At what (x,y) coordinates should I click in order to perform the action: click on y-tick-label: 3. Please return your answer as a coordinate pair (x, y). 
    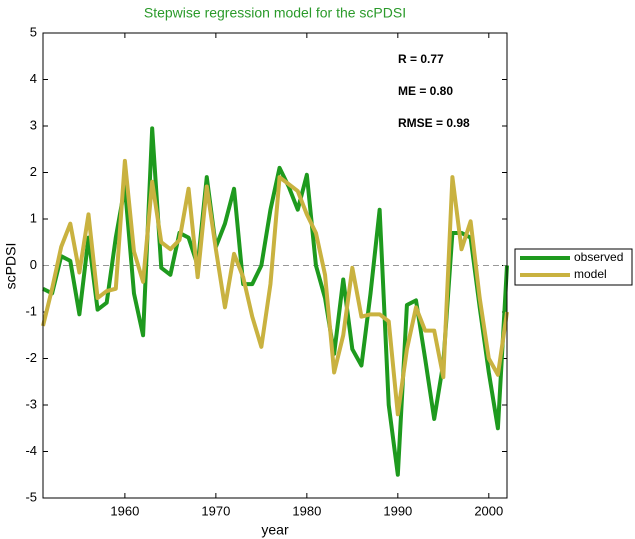
    Looking at the image, I should click on (33, 124).